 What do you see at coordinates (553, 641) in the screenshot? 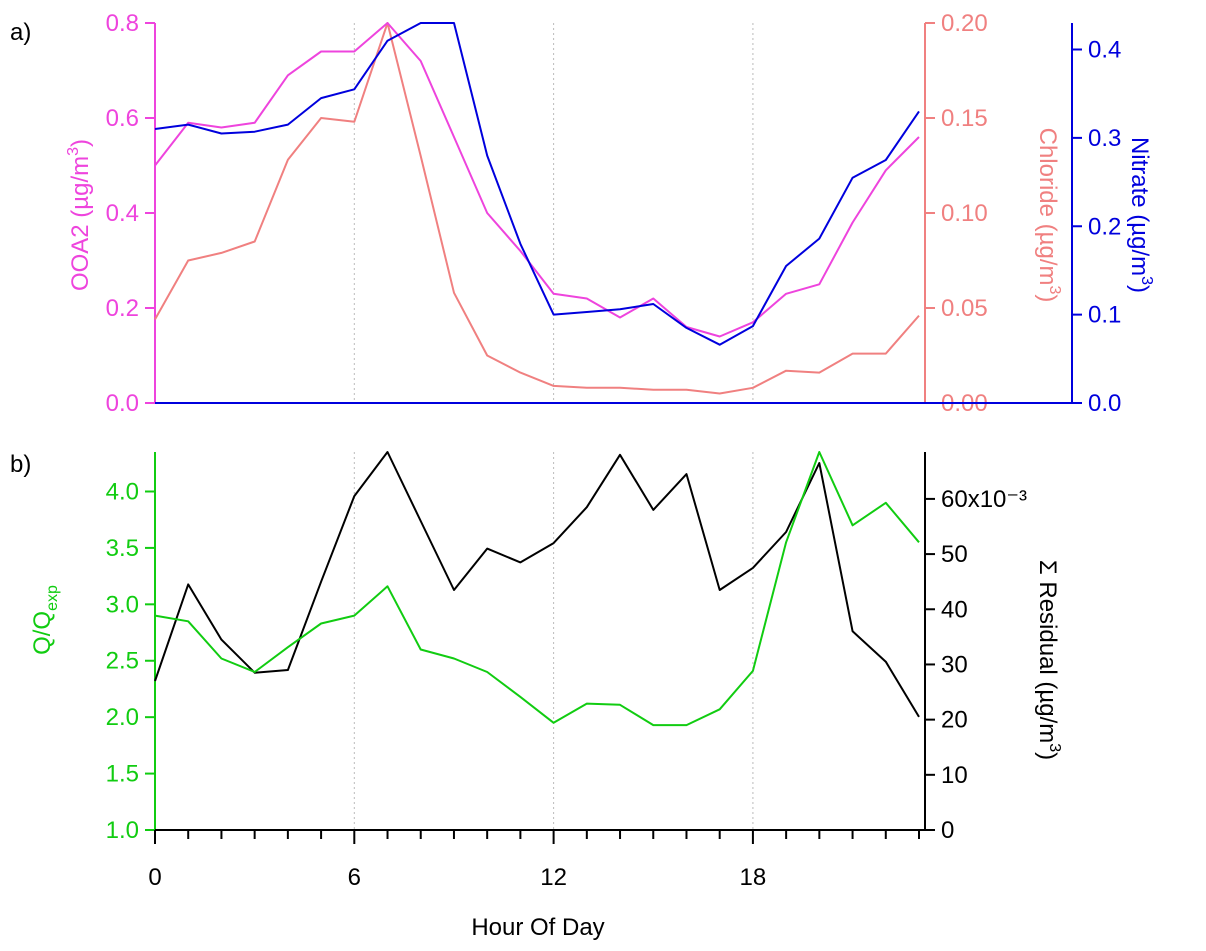
I see `grid-panel-b` at bounding box center [553, 641].